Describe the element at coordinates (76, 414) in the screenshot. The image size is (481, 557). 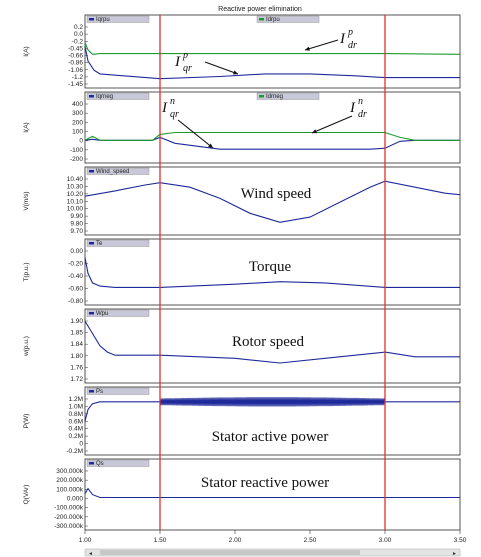
I see `y-tick-label: 0.8M` at that location.